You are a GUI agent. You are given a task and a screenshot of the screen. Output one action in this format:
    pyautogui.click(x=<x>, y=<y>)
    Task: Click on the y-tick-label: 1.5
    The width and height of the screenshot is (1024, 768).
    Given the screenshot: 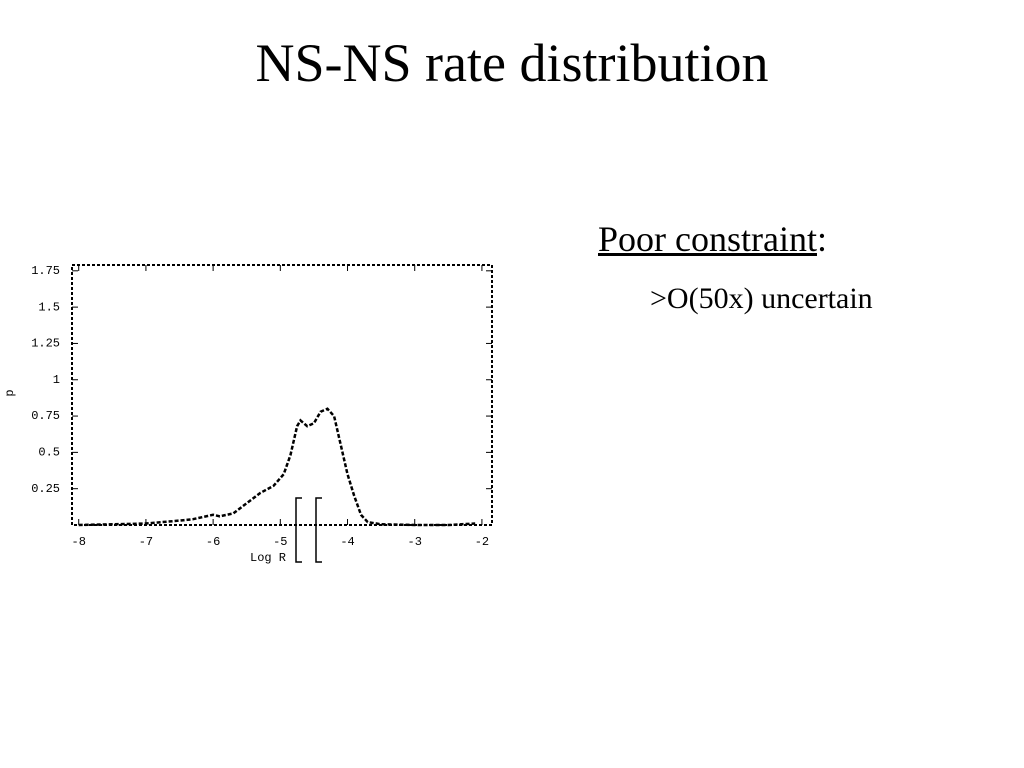 What is the action you would take?
    pyautogui.click(x=49, y=307)
    